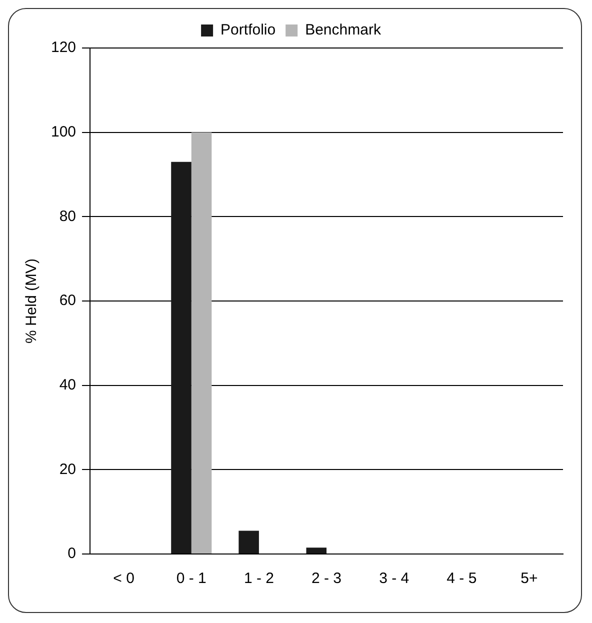  Describe the element at coordinates (67, 385) in the screenshot. I see `y-tick-label: 40` at that location.